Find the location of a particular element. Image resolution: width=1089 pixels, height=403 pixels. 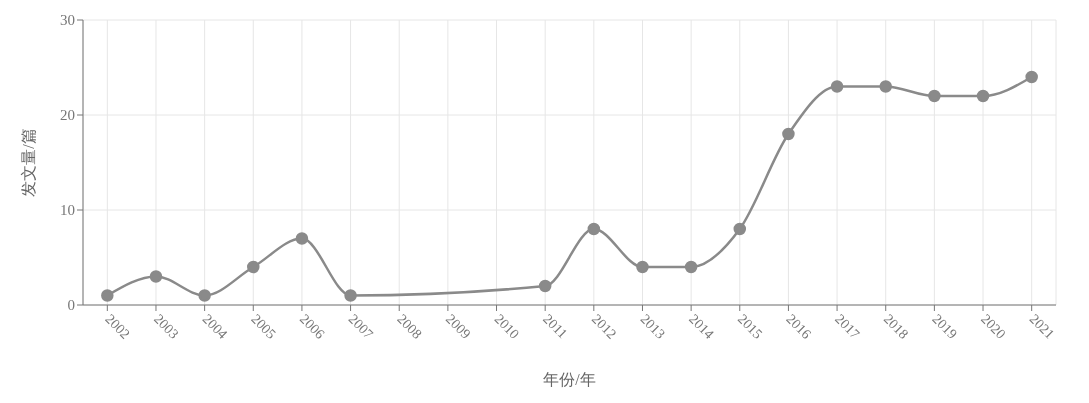

y-tick-label: 20 is located at coordinates (67, 115).